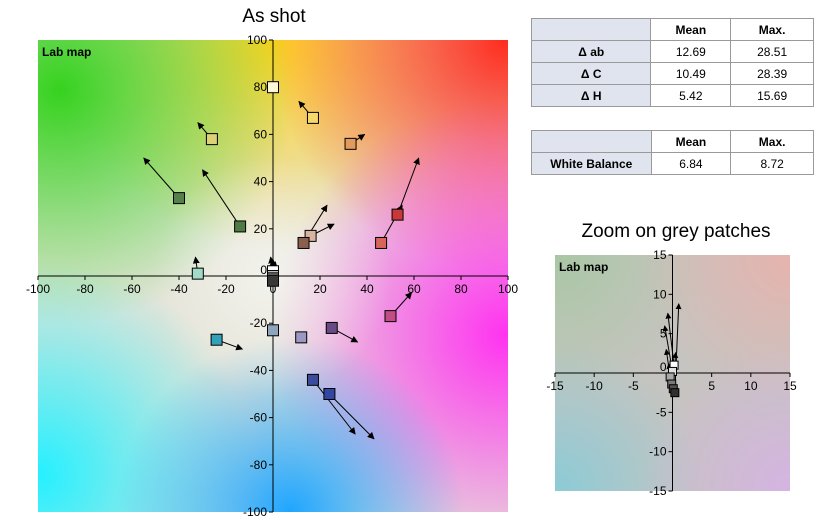 This screenshot has height=530, width=840. I want to click on y-tick-label: -80, so click(259, 465).